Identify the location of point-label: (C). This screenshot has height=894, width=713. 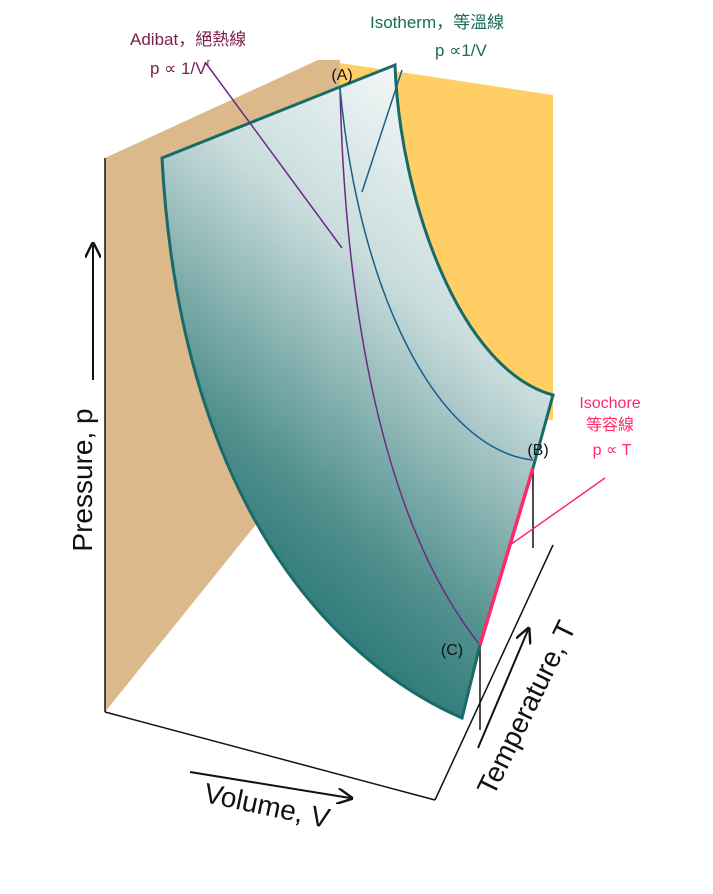
(452, 650).